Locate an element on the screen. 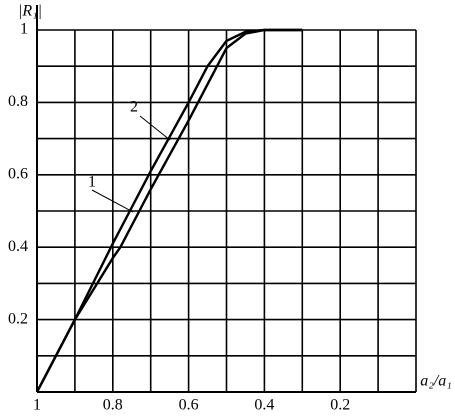 This screenshot has height=416, width=455. x-tick-label: 0.4 is located at coordinates (264, 405).